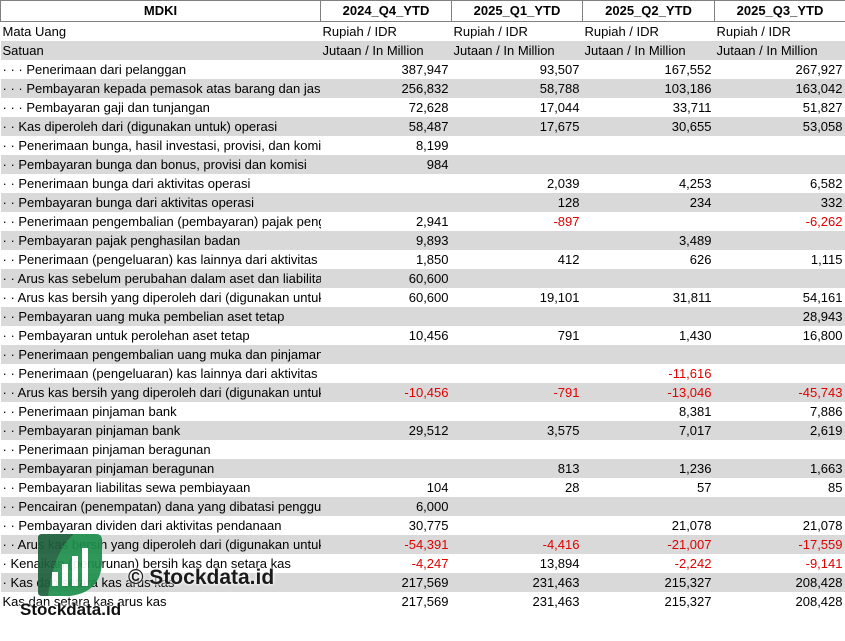 This screenshot has width=845, height=641. I want to click on value-cell: 9,893, so click(386, 240).